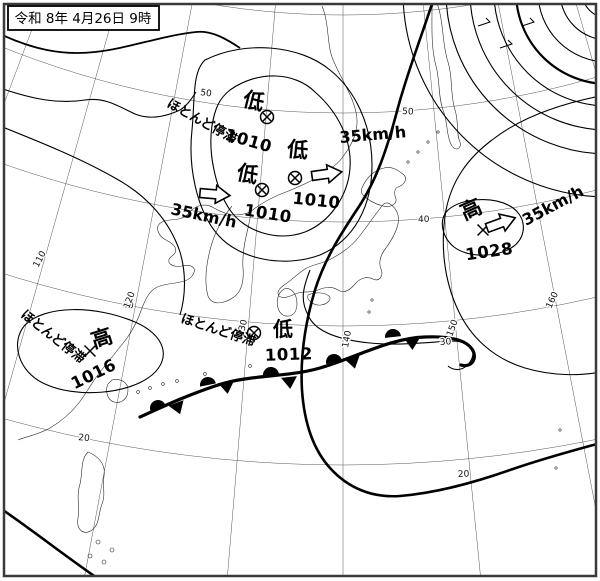 Image resolution: width=600 pixels, height=581 pixels. I want to click on korea-coast, so click(228, 254).